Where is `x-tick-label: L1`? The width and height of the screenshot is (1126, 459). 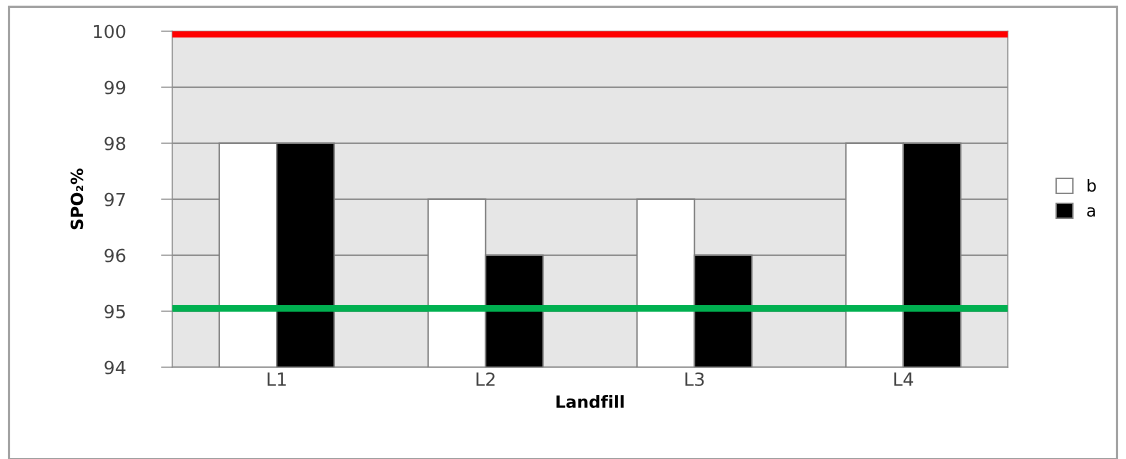
x-tick-label: L1 is located at coordinates (276, 379).